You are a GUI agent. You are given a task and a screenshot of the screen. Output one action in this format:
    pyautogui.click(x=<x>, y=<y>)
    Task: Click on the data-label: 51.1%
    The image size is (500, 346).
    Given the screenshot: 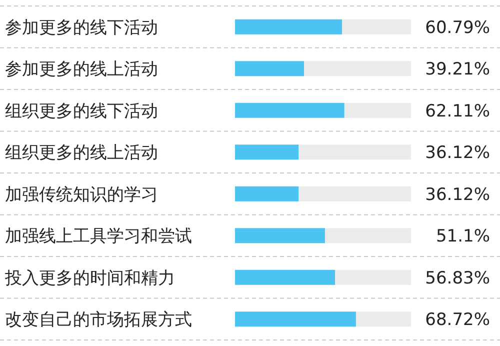 What is the action you would take?
    pyautogui.click(x=463, y=236)
    